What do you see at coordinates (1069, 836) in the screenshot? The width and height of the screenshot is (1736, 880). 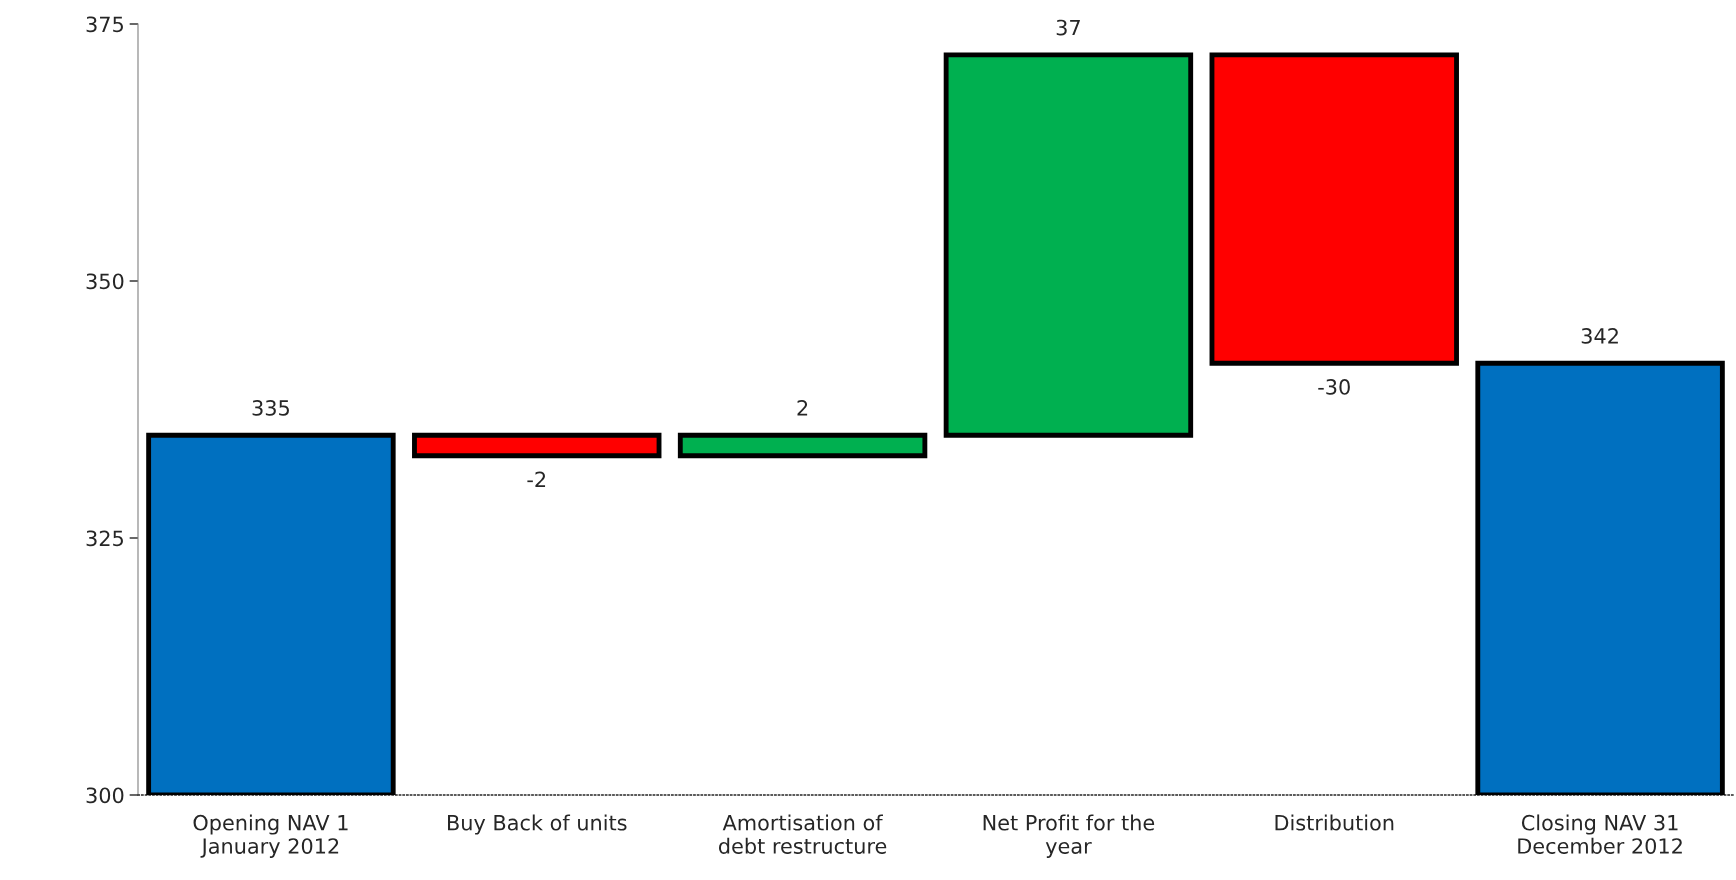 I see `x-tick-label: Net Profit for the year` at bounding box center [1069, 836].